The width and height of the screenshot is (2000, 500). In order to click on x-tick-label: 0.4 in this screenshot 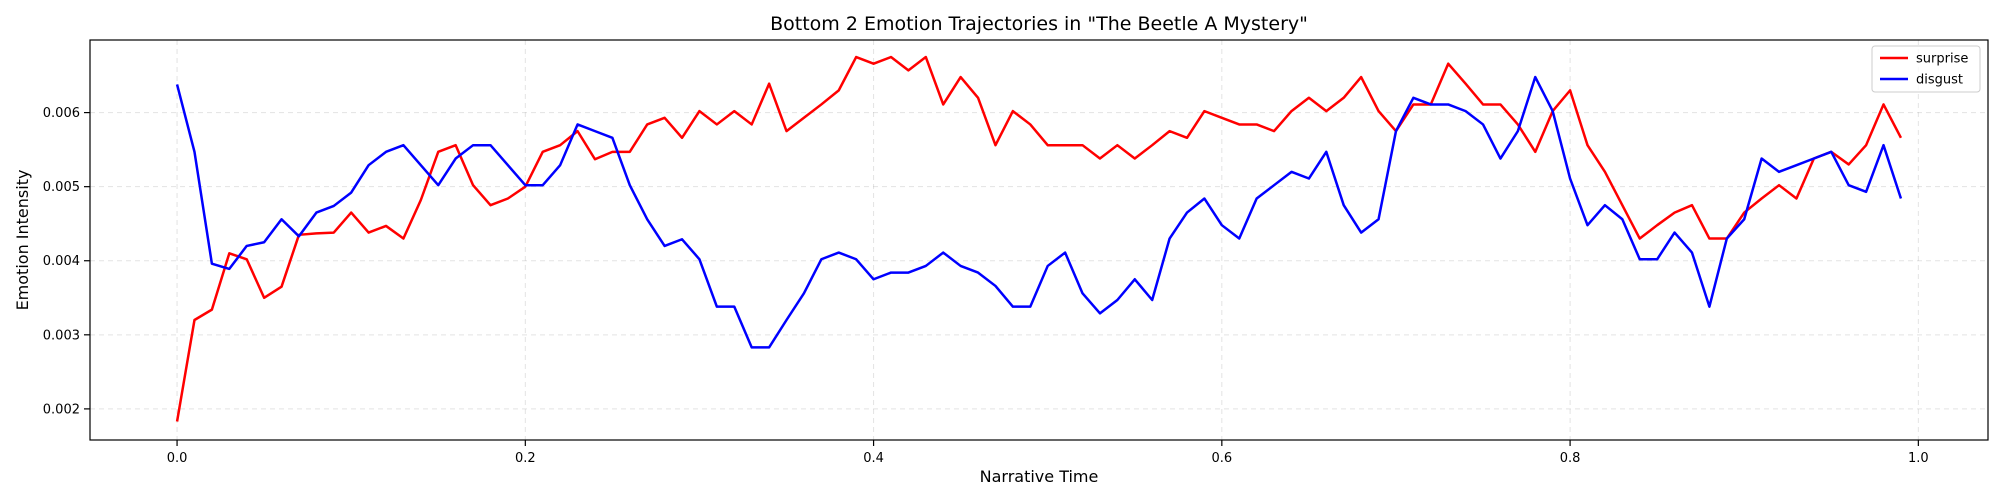, I will do `click(873, 458)`.